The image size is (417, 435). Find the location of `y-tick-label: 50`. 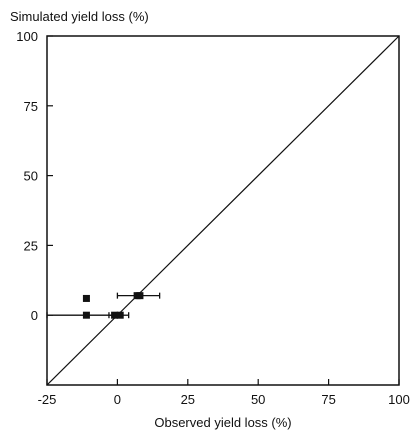

y-tick-label: 50 is located at coordinates (31, 176).